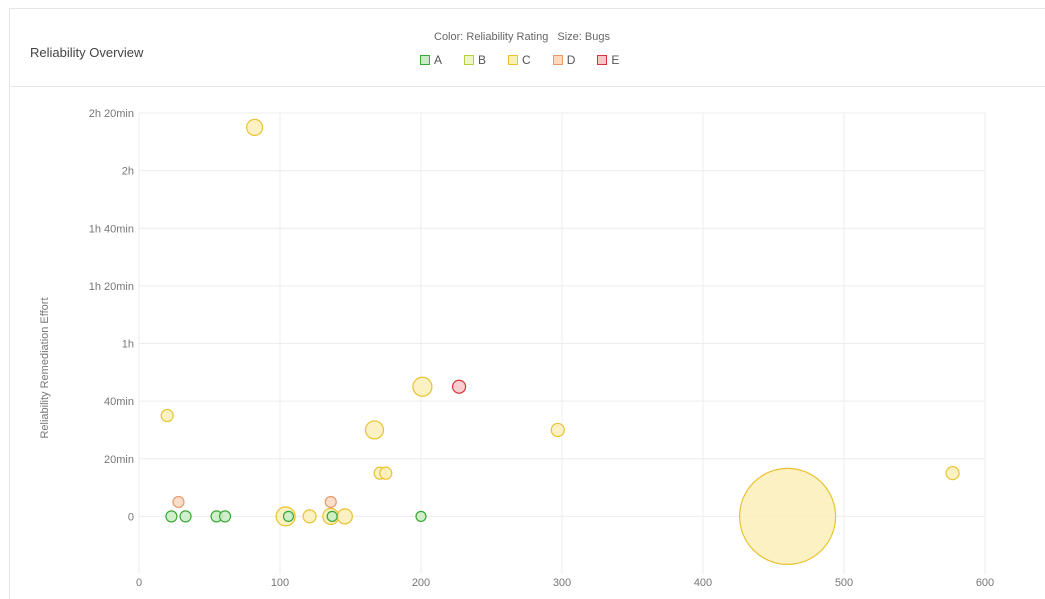 The image size is (1045, 599). What do you see at coordinates (602, 60) in the screenshot?
I see `legend-swatch-e` at bounding box center [602, 60].